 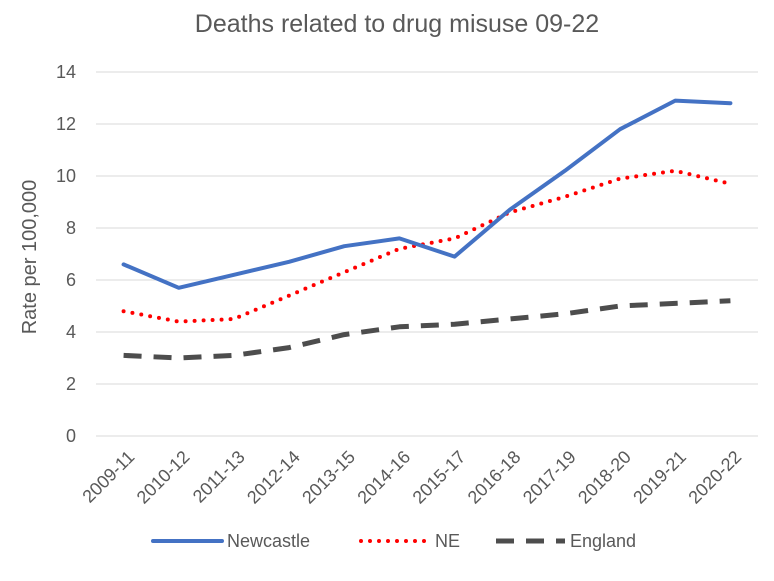 I want to click on x-tick-label: 2016-18, so click(x=494, y=477).